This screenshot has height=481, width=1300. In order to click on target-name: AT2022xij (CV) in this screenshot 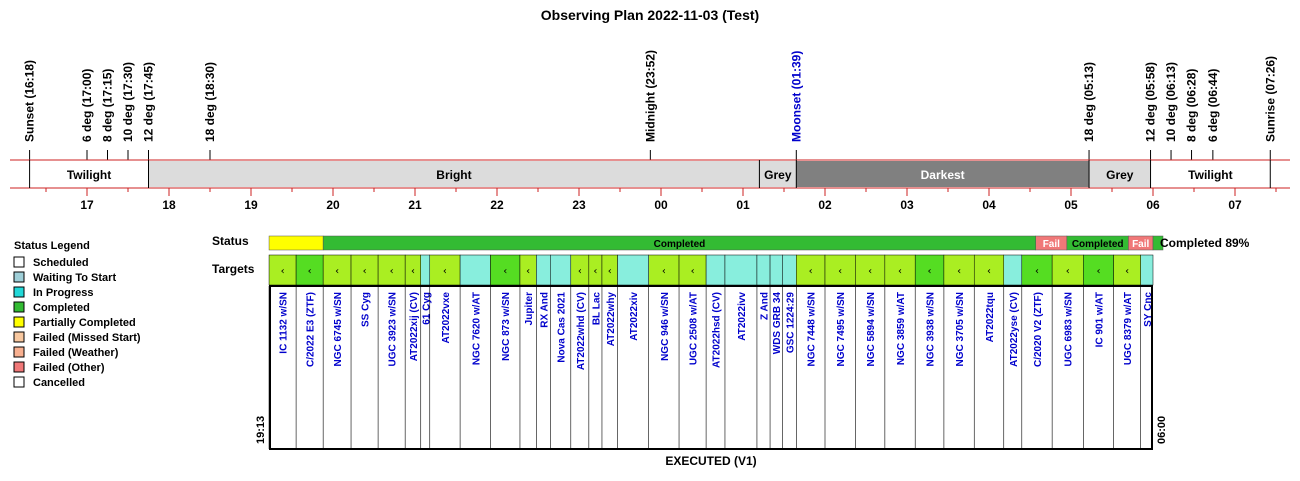, I will do `click(414, 326)`.